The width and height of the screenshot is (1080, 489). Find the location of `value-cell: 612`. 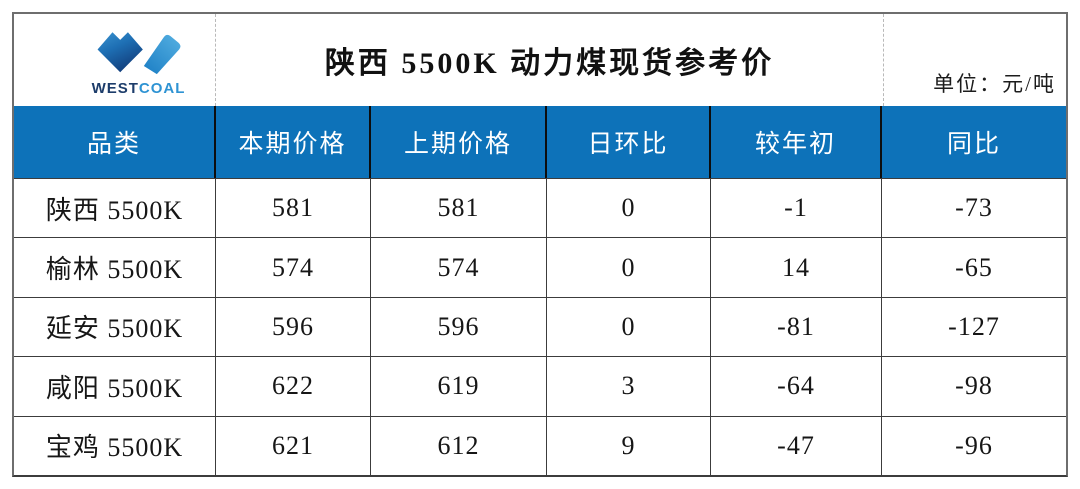

value-cell: 612 is located at coordinates (459, 445).